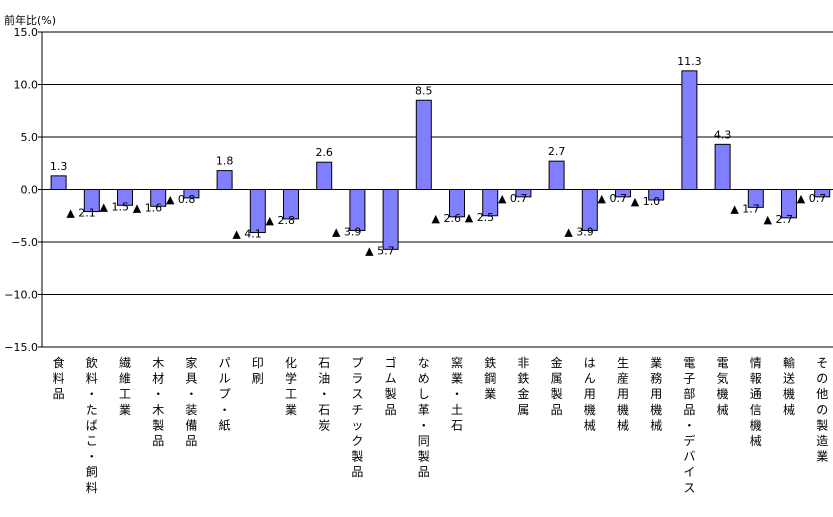 Image resolution: width=833 pixels, height=517 pixels. What do you see at coordinates (656, 394) in the screenshot?
I see `category-label: 業務用機械` at bounding box center [656, 394].